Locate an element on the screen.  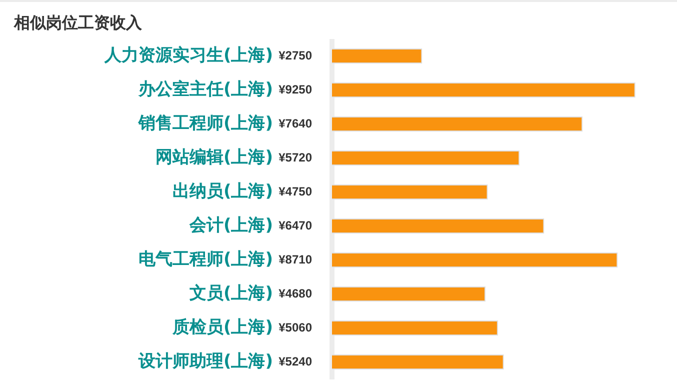
data-label: ¥5240 is located at coordinates (295, 361).